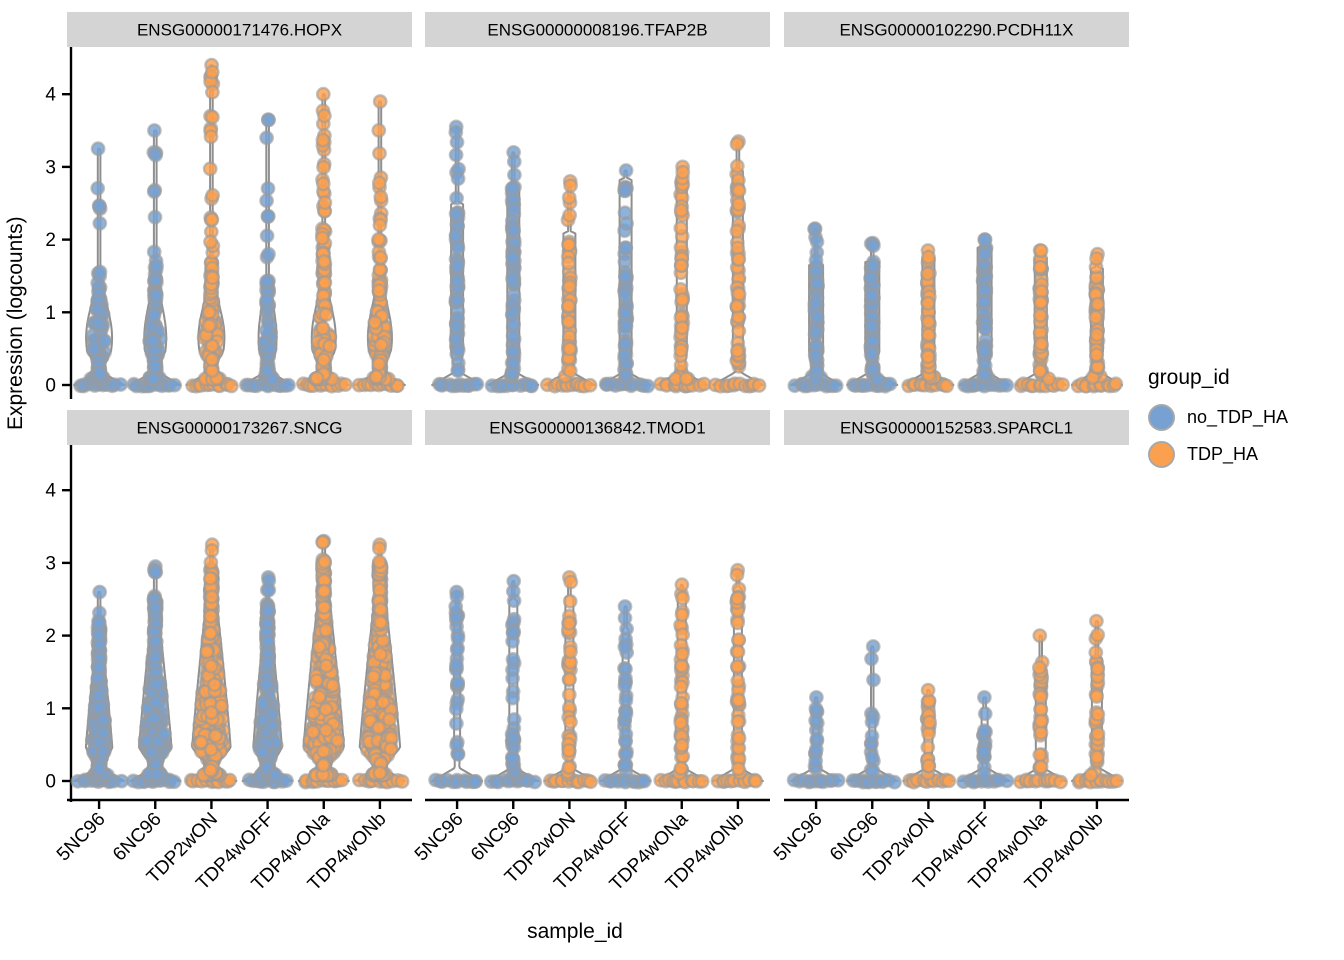 This screenshot has width=1344, height=960. Describe the element at coordinates (1161, 417) in the screenshot. I see `legend-swatch-no-tdp-ha-icon` at that location.